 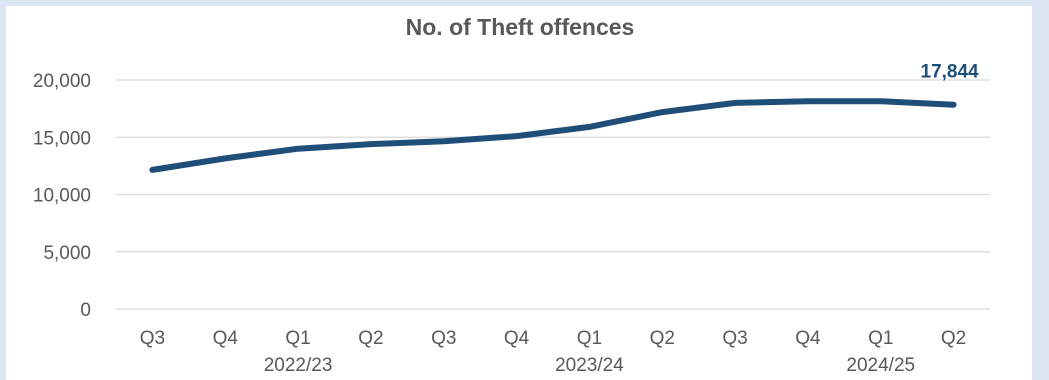 What do you see at coordinates (62, 81) in the screenshot?
I see `y-tick-label: 20,000` at bounding box center [62, 81].